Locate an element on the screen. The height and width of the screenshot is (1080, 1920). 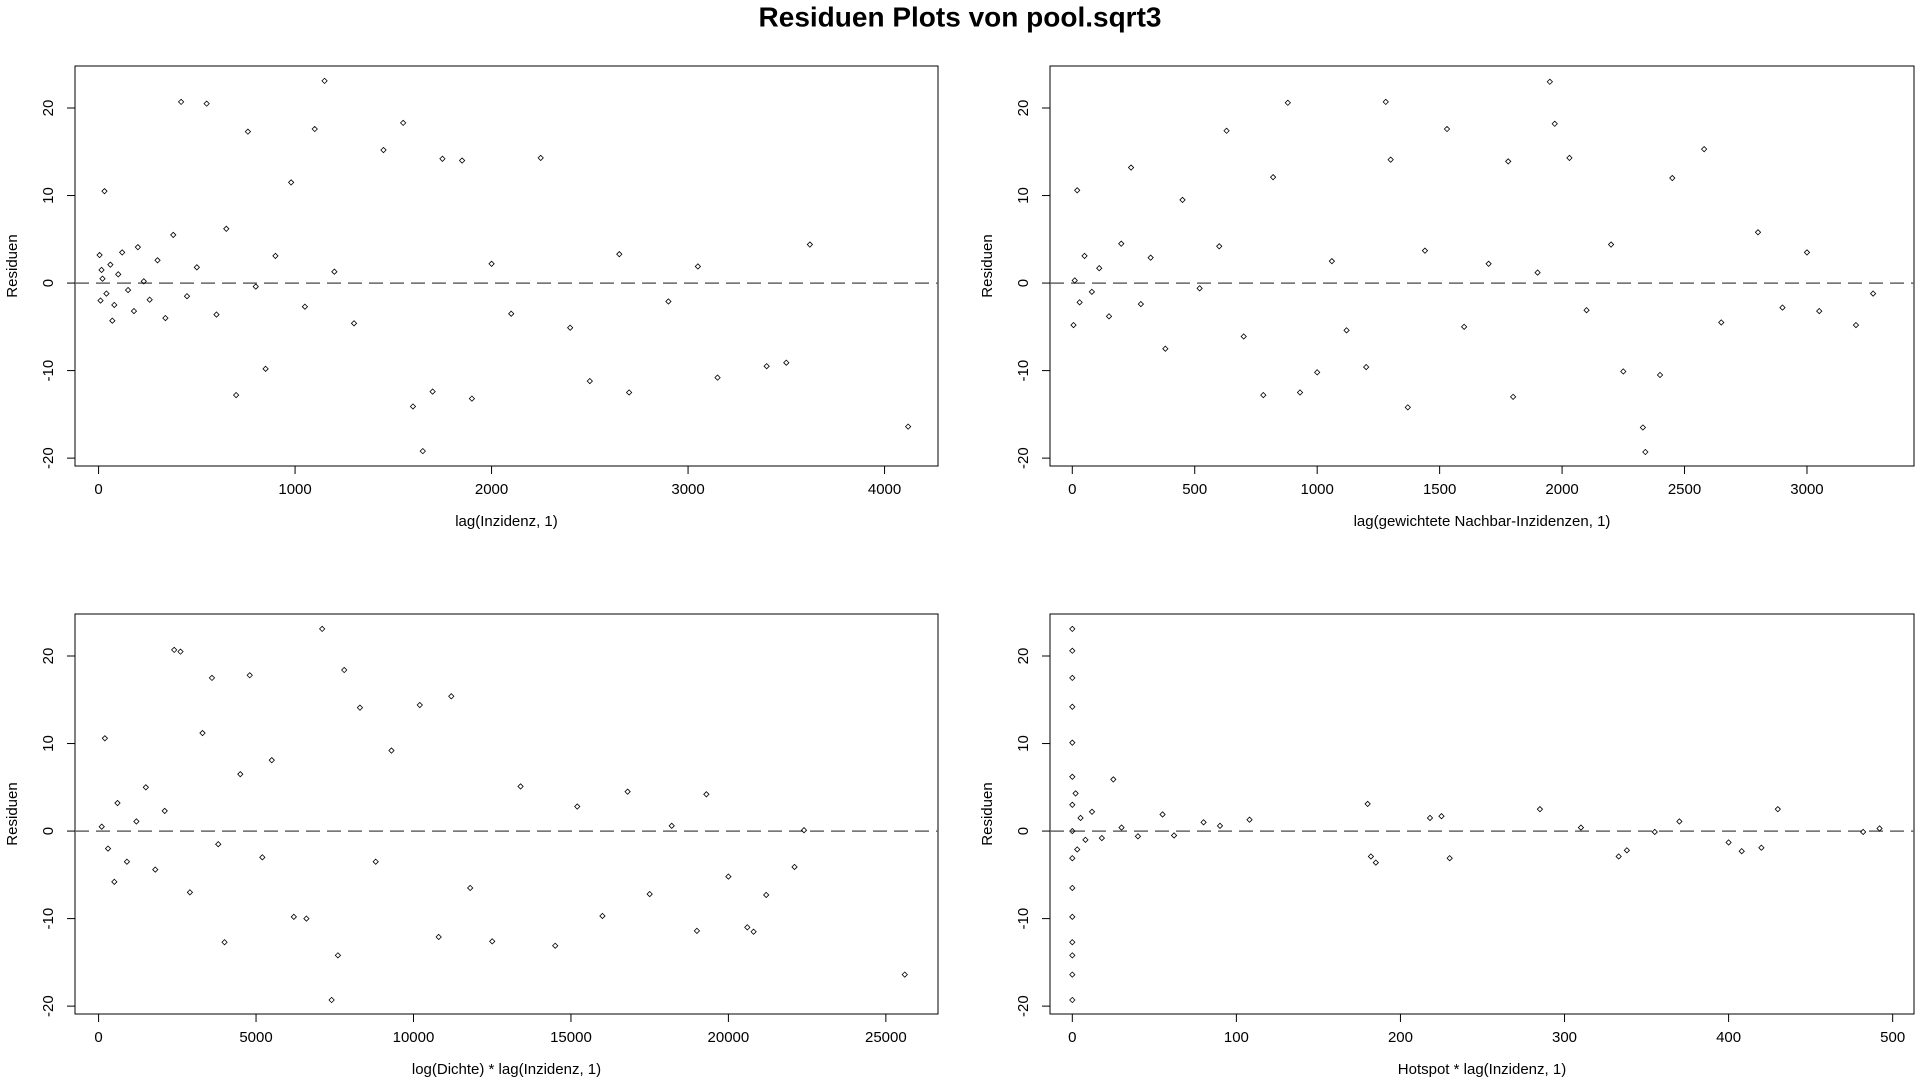
x-tick-label: 300 is located at coordinates (1564, 1037).